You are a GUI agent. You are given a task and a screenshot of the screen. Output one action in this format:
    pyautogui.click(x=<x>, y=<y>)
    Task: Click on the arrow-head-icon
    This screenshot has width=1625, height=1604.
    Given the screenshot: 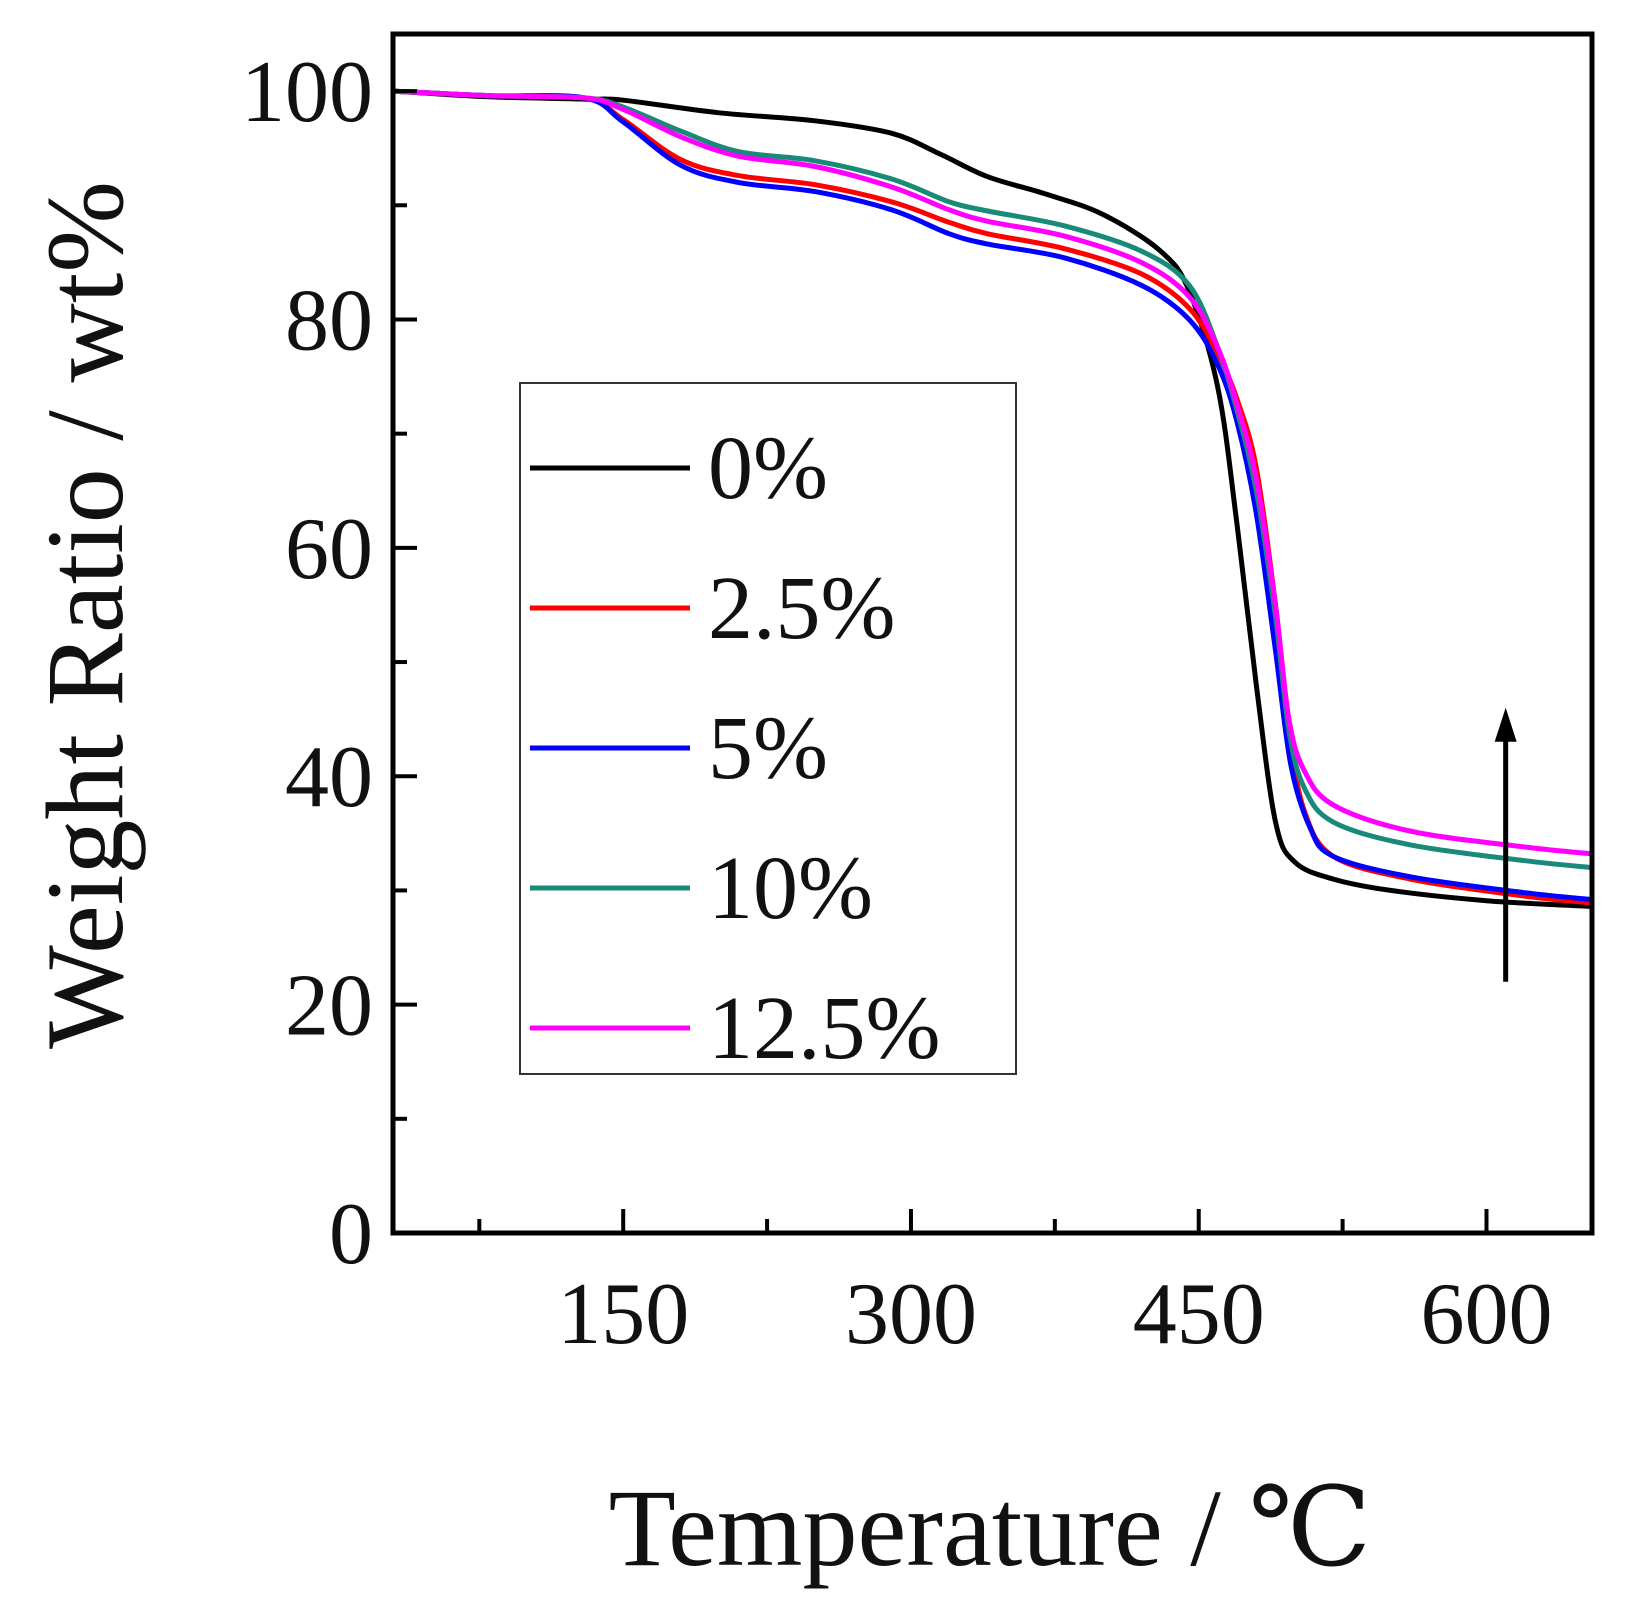 What is the action you would take?
    pyautogui.click(x=1505, y=724)
    